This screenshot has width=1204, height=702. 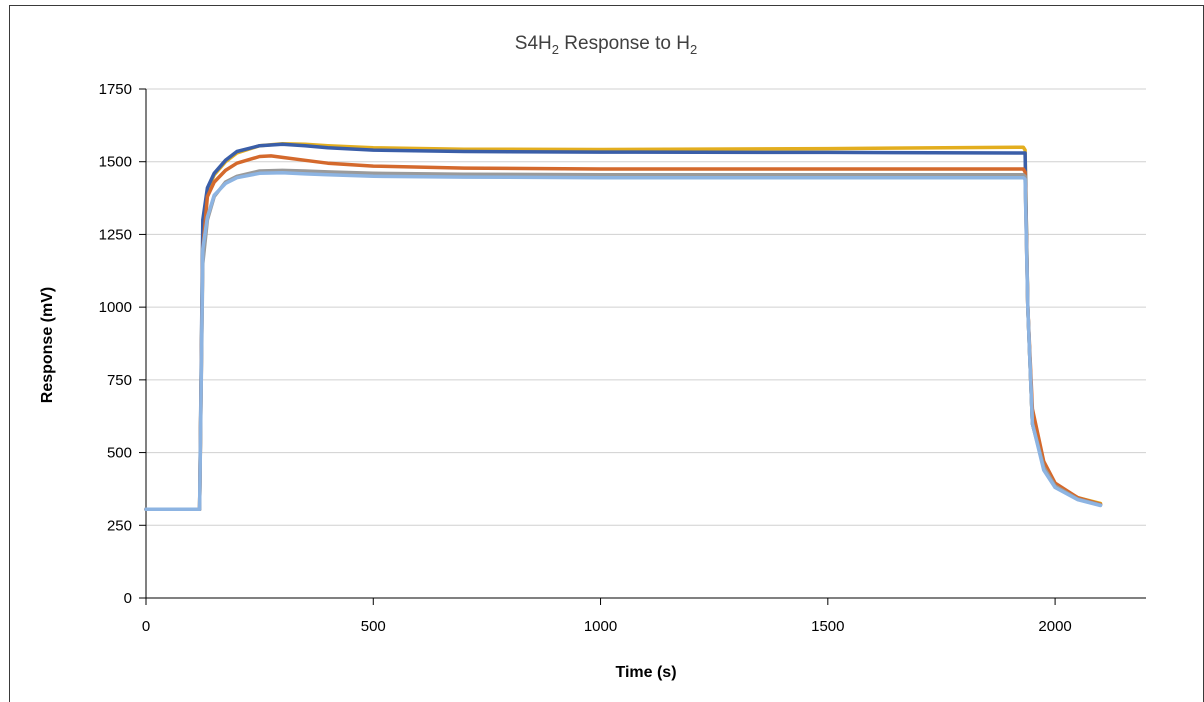 I want to click on x-tick-label: 1000, so click(x=600, y=626).